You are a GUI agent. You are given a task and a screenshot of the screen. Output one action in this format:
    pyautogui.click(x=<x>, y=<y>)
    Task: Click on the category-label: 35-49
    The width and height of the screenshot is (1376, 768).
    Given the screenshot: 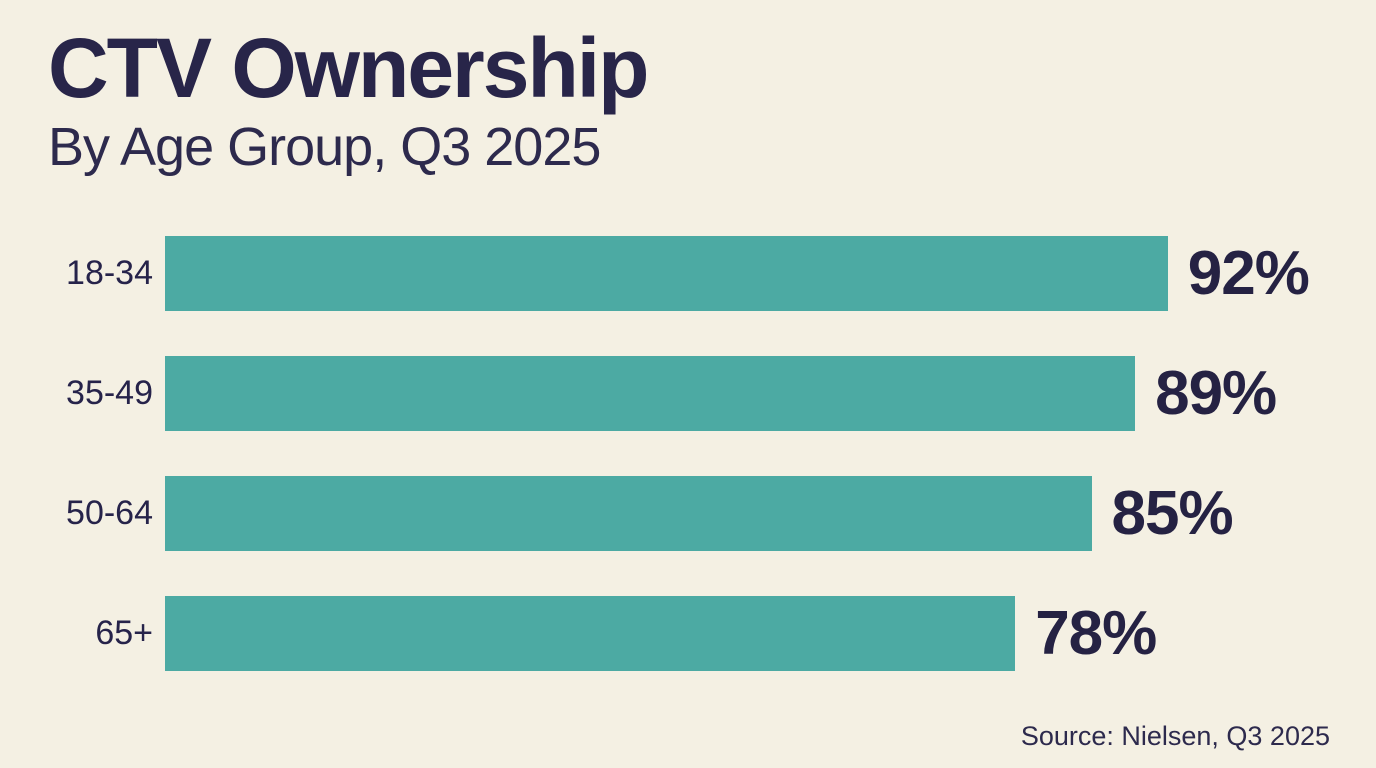 What is the action you would take?
    pyautogui.click(x=109, y=392)
    